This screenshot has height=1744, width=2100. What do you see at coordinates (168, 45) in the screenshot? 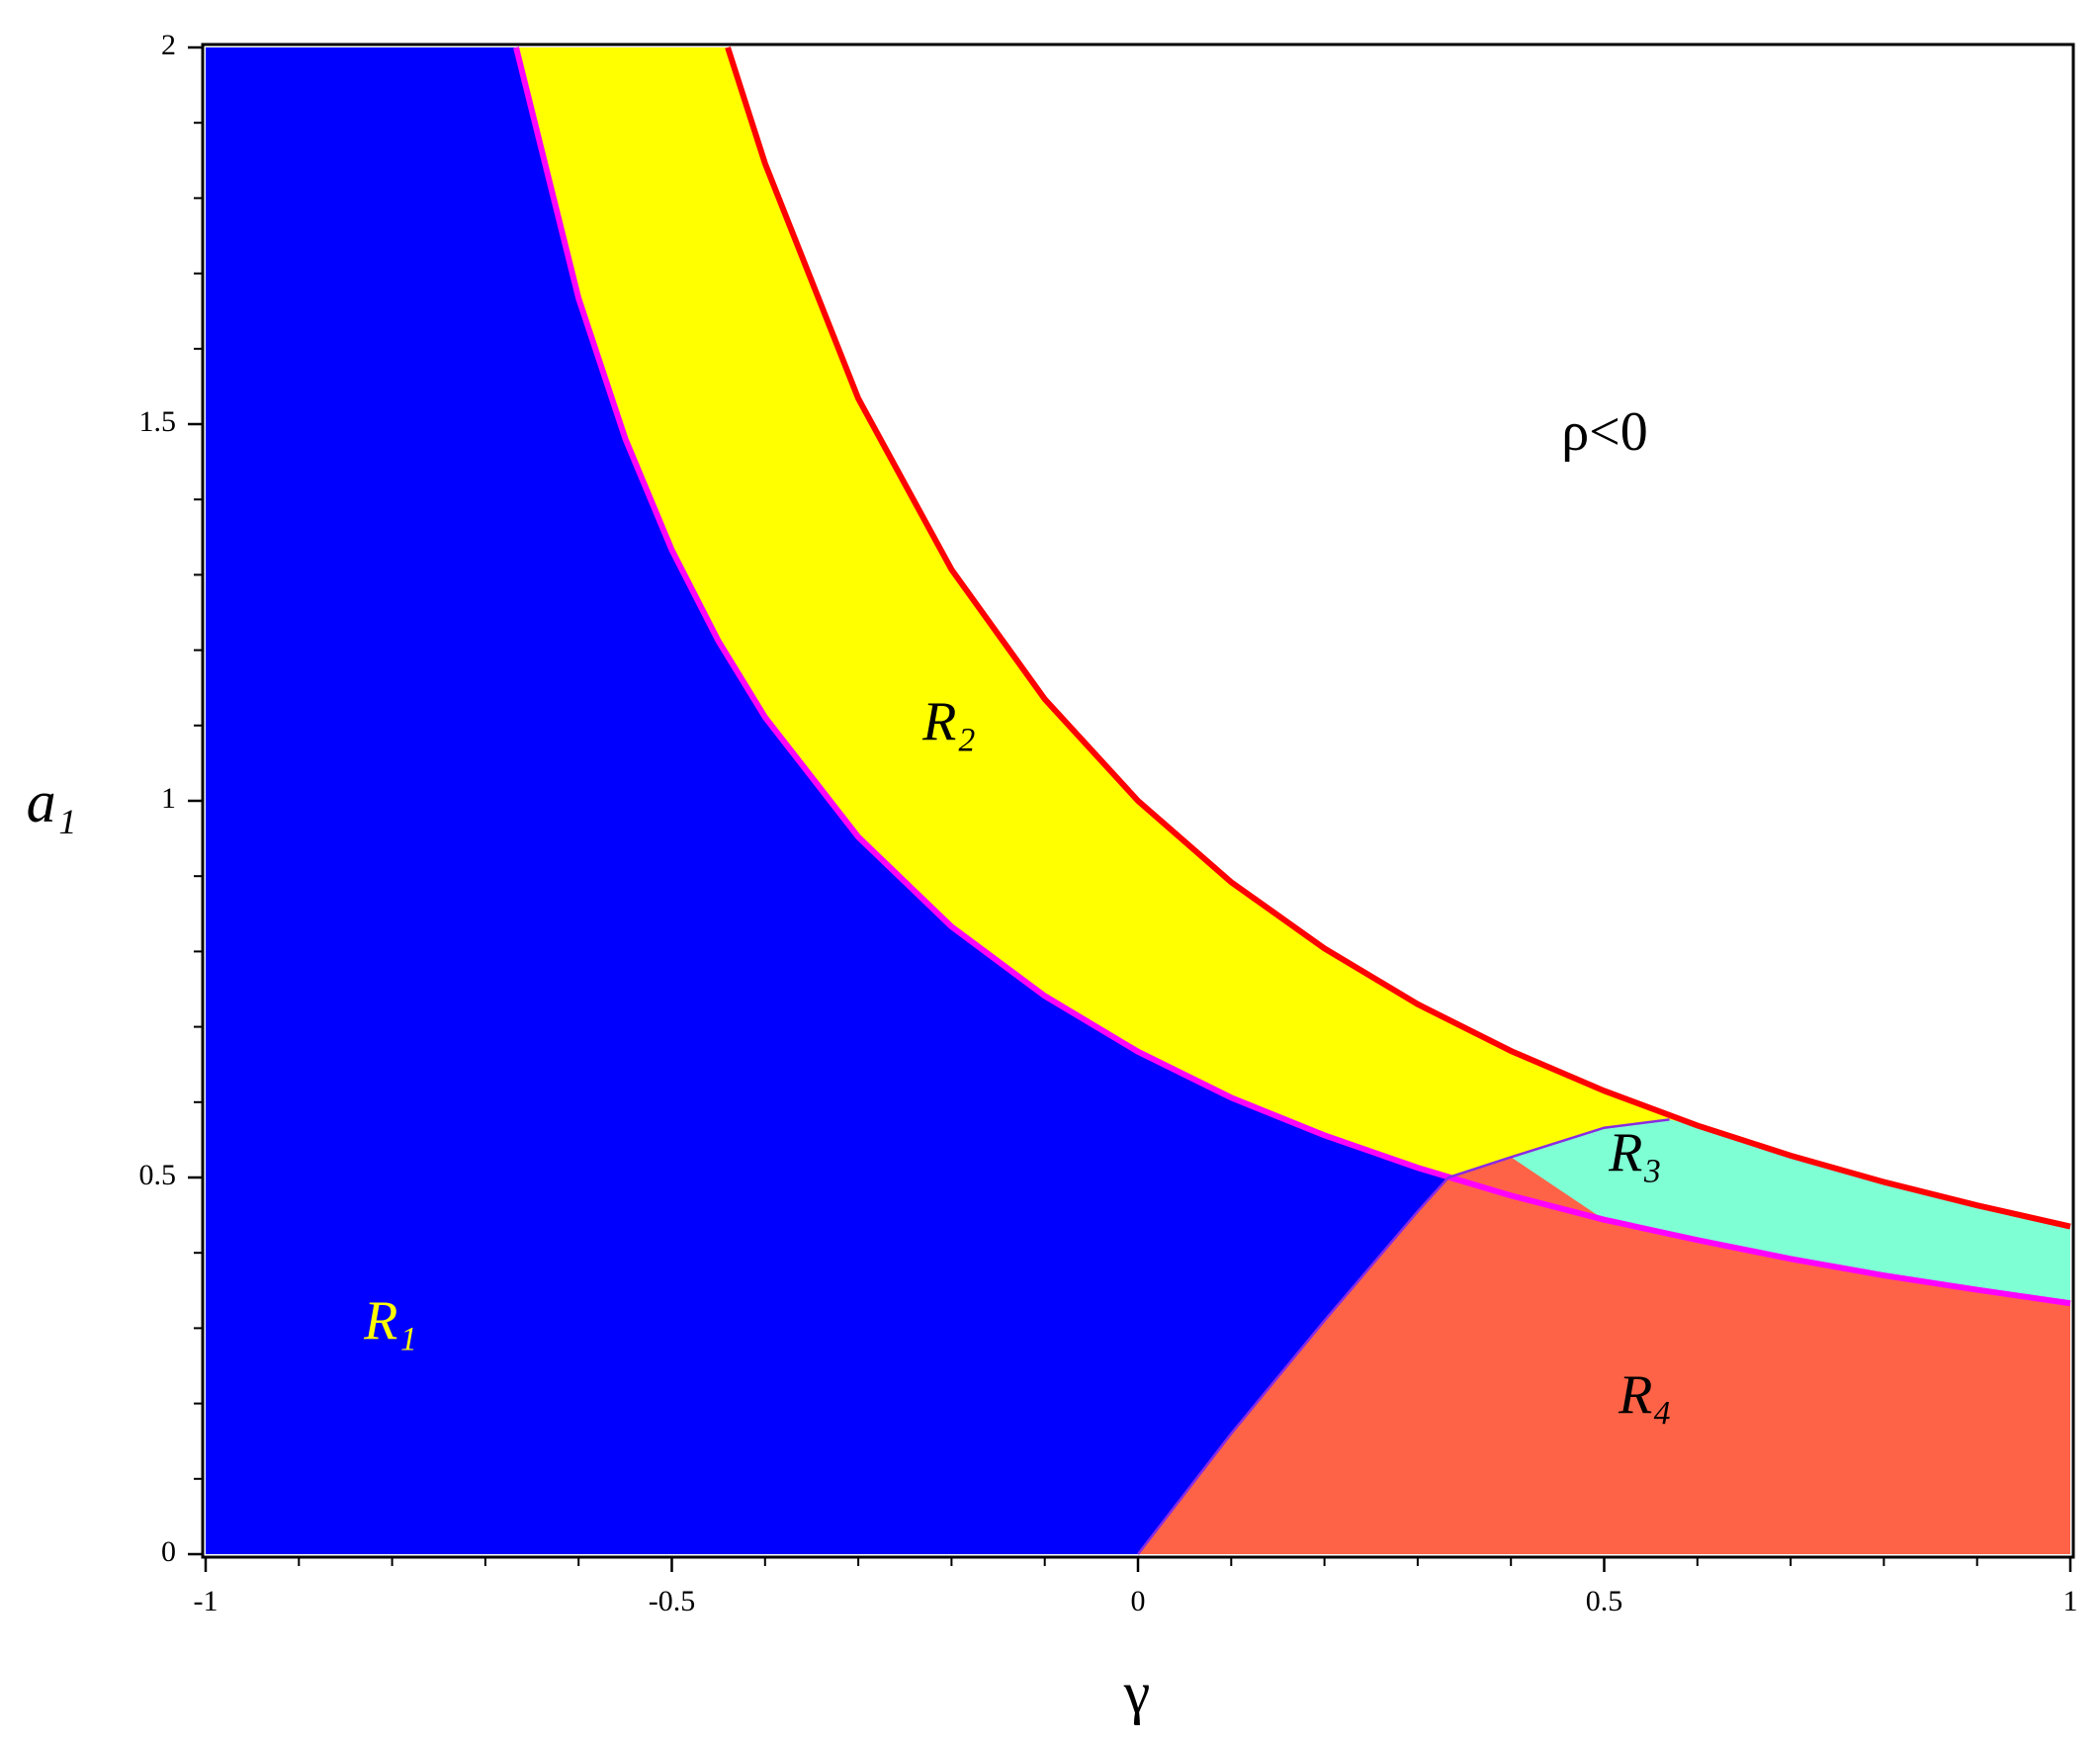
I see `y-tick-label: 2` at bounding box center [168, 45].